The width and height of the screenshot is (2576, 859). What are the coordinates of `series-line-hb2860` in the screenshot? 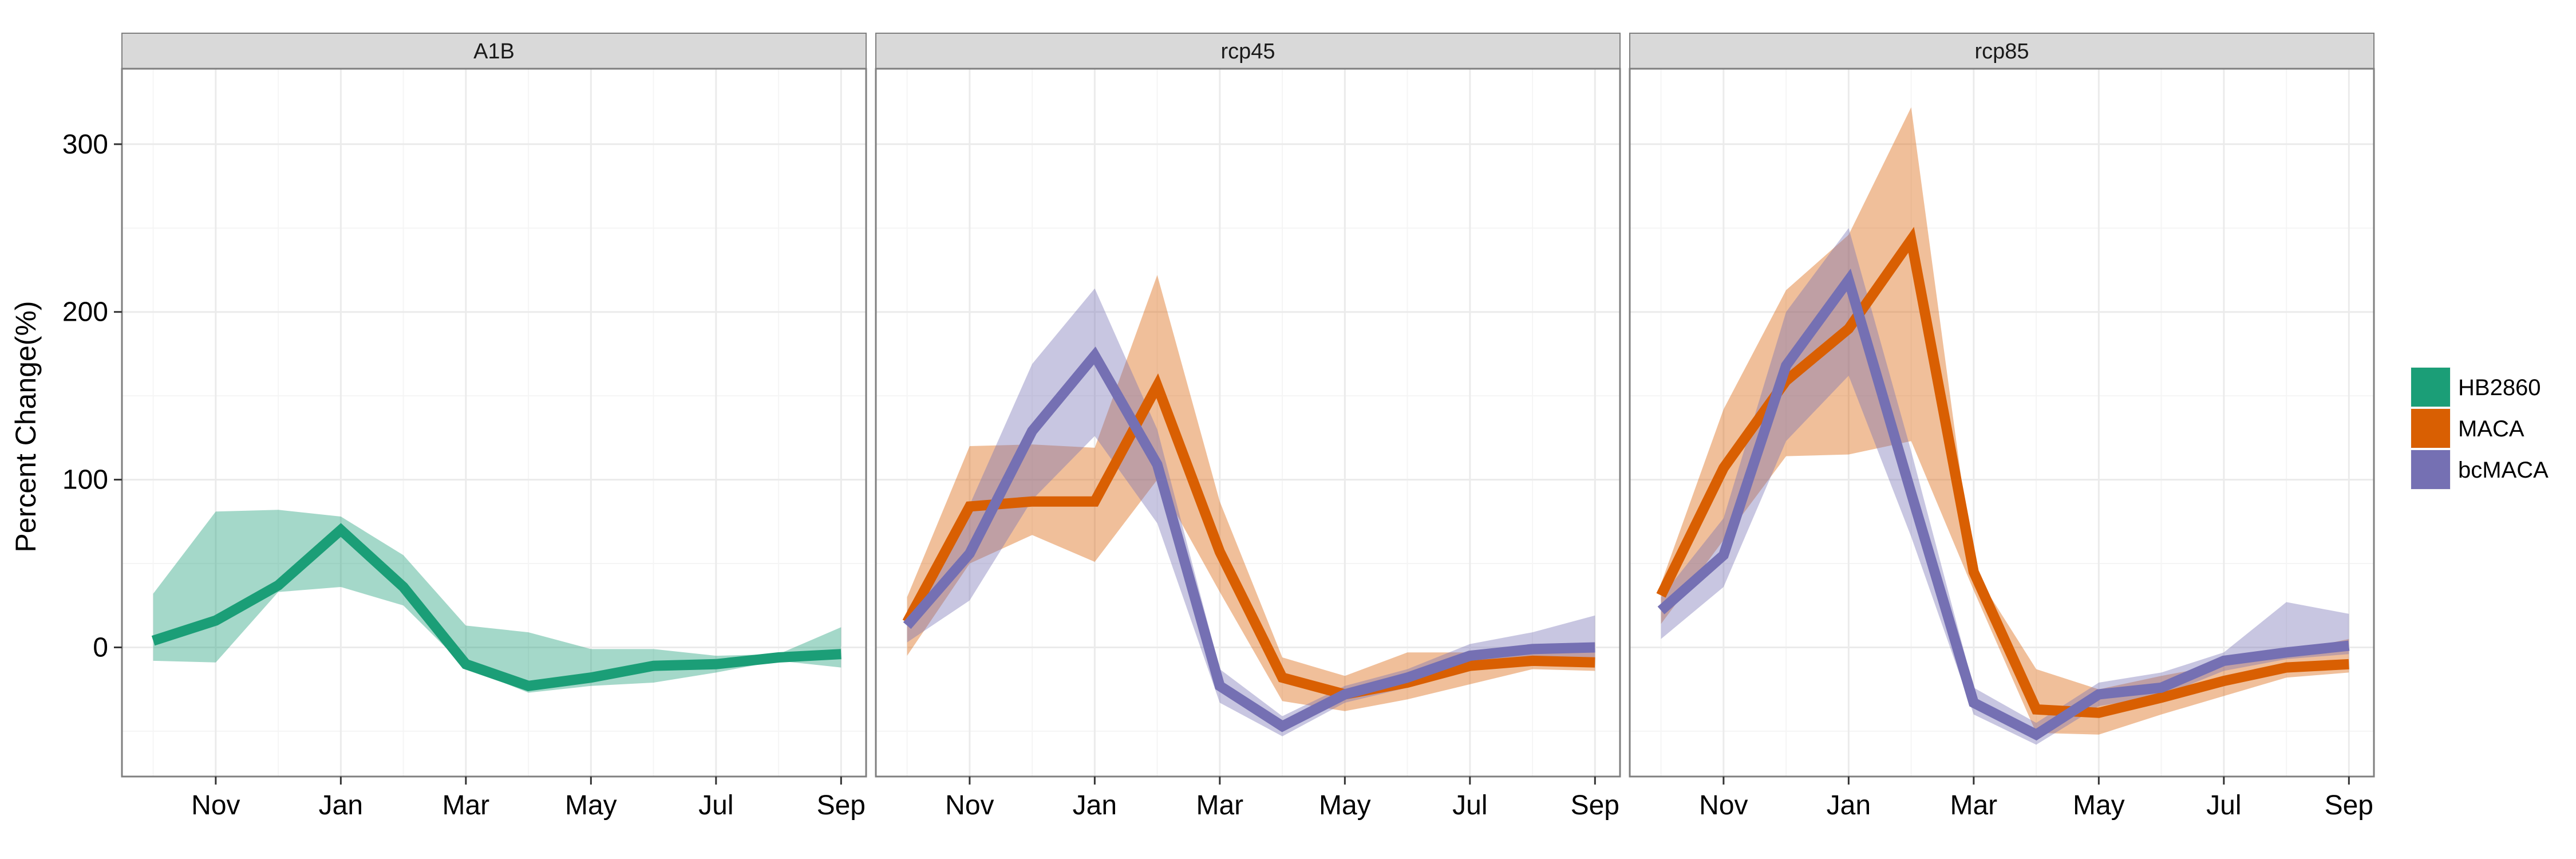 It's located at (496, 608).